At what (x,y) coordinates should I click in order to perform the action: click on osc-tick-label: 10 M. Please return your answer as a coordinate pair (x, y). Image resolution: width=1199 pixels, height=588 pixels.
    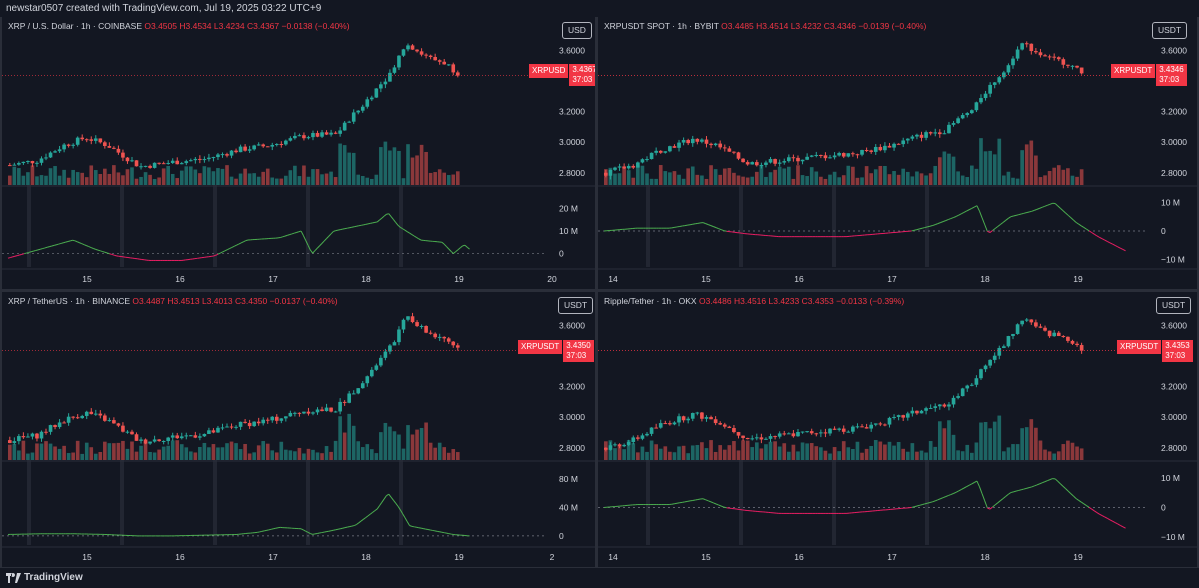
    Looking at the image, I should click on (1170, 203).